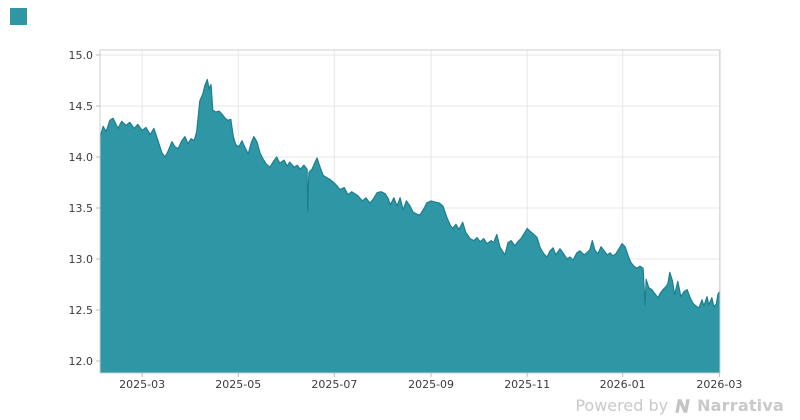 The width and height of the screenshot is (800, 420). I want to click on x-tick-label: 2025-03, so click(142, 384).